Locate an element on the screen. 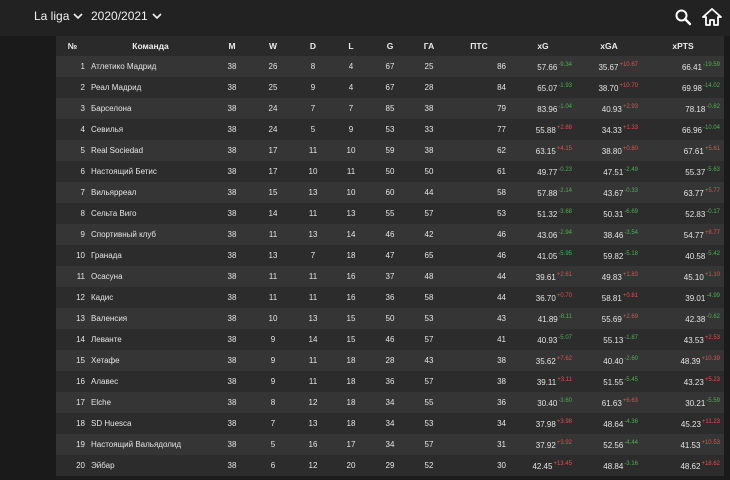  cell-pos: 14 is located at coordinates (80, 339).